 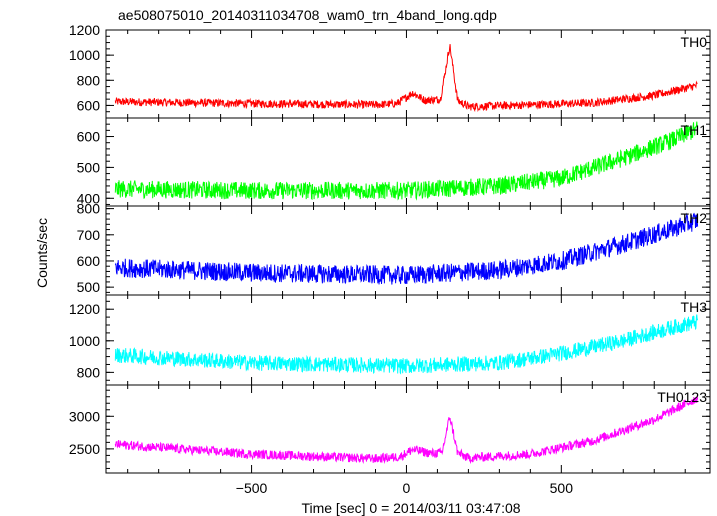 I want to click on series-line-th0, so click(x=406, y=78).